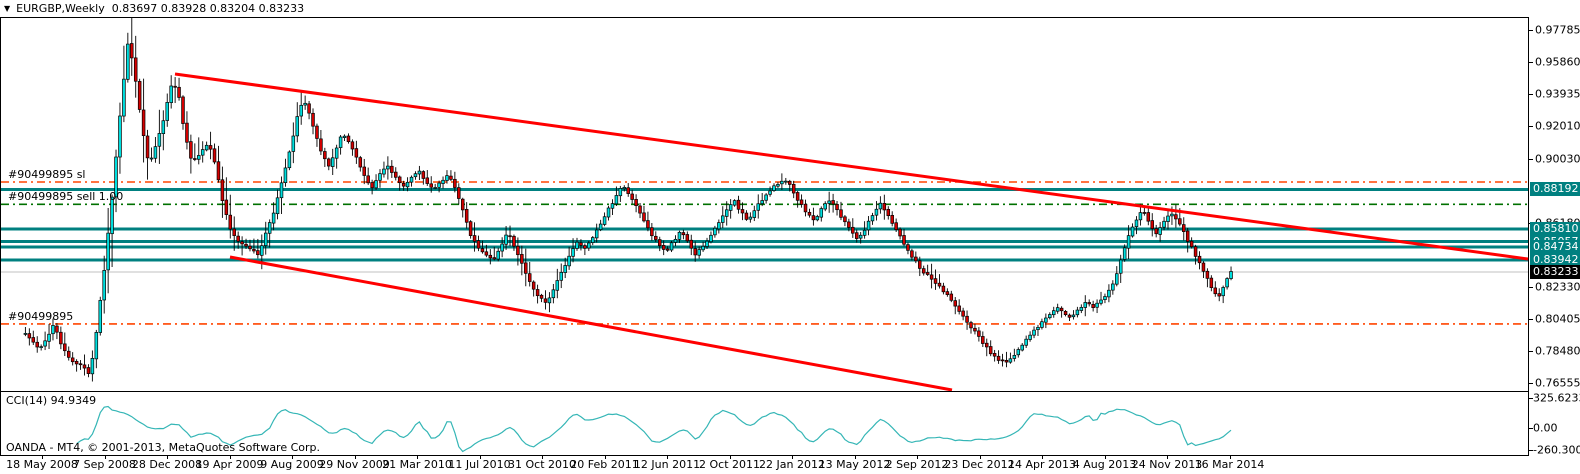  Describe the element at coordinates (1557, 287) in the screenshot. I see `price-axis-label: 0.82330` at that location.